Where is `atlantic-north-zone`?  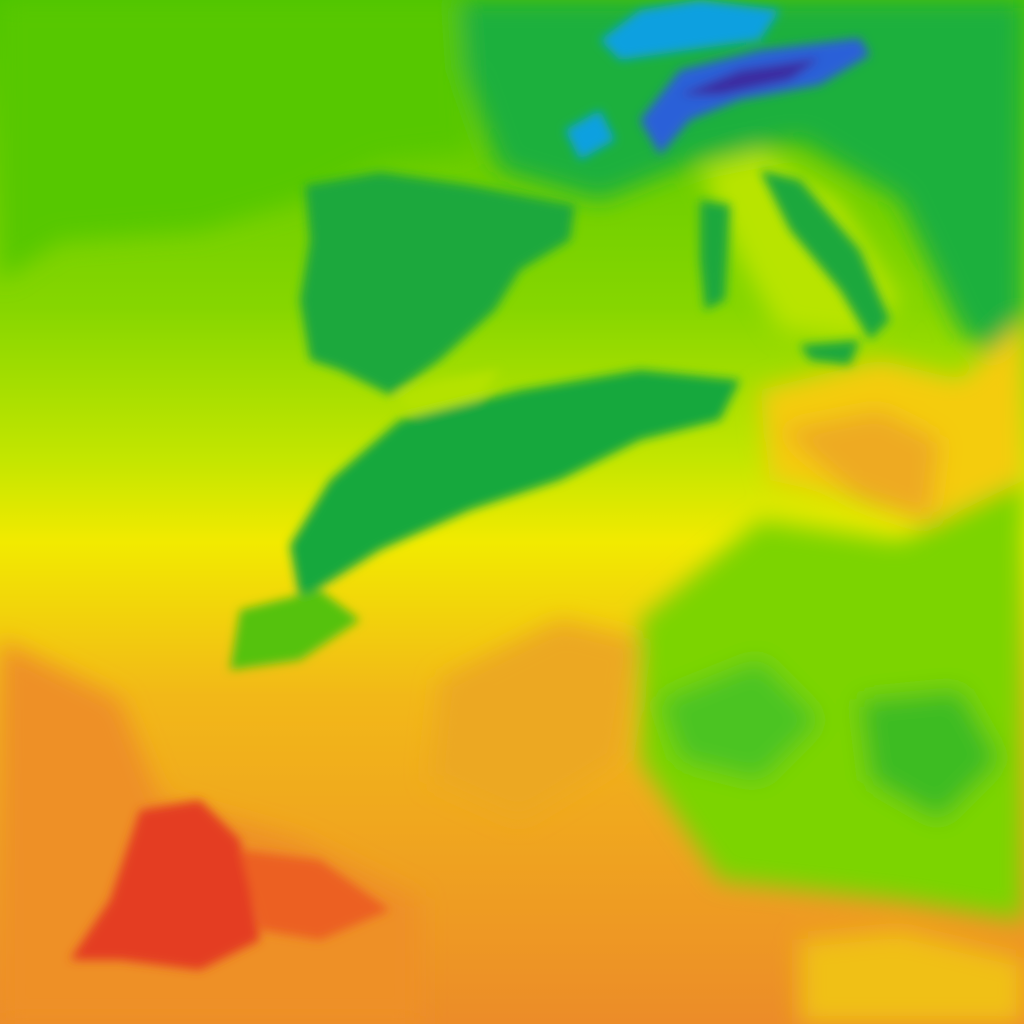 atlantic-north-zone is located at coordinates (235, 140).